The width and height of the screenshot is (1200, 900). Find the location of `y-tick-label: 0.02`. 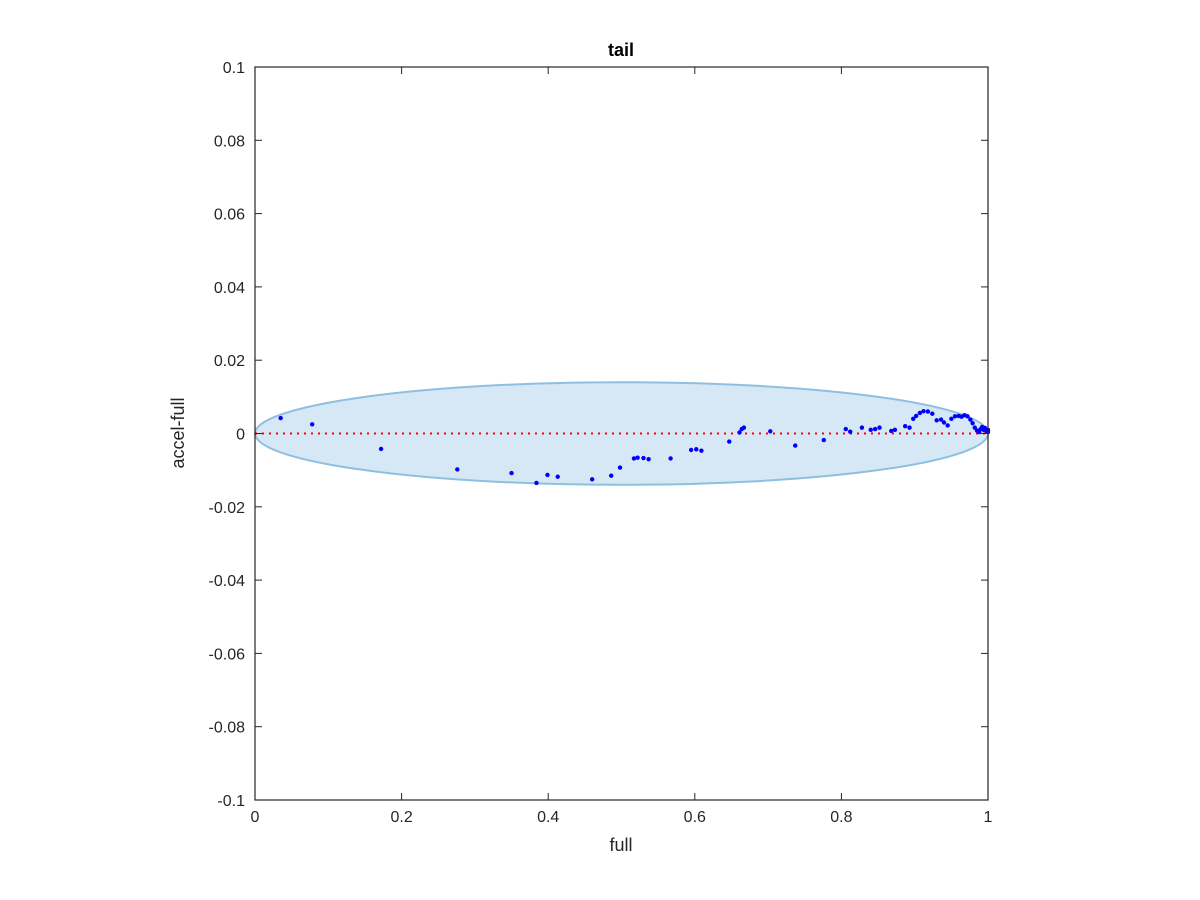

y-tick-label: 0.02 is located at coordinates (229, 361).